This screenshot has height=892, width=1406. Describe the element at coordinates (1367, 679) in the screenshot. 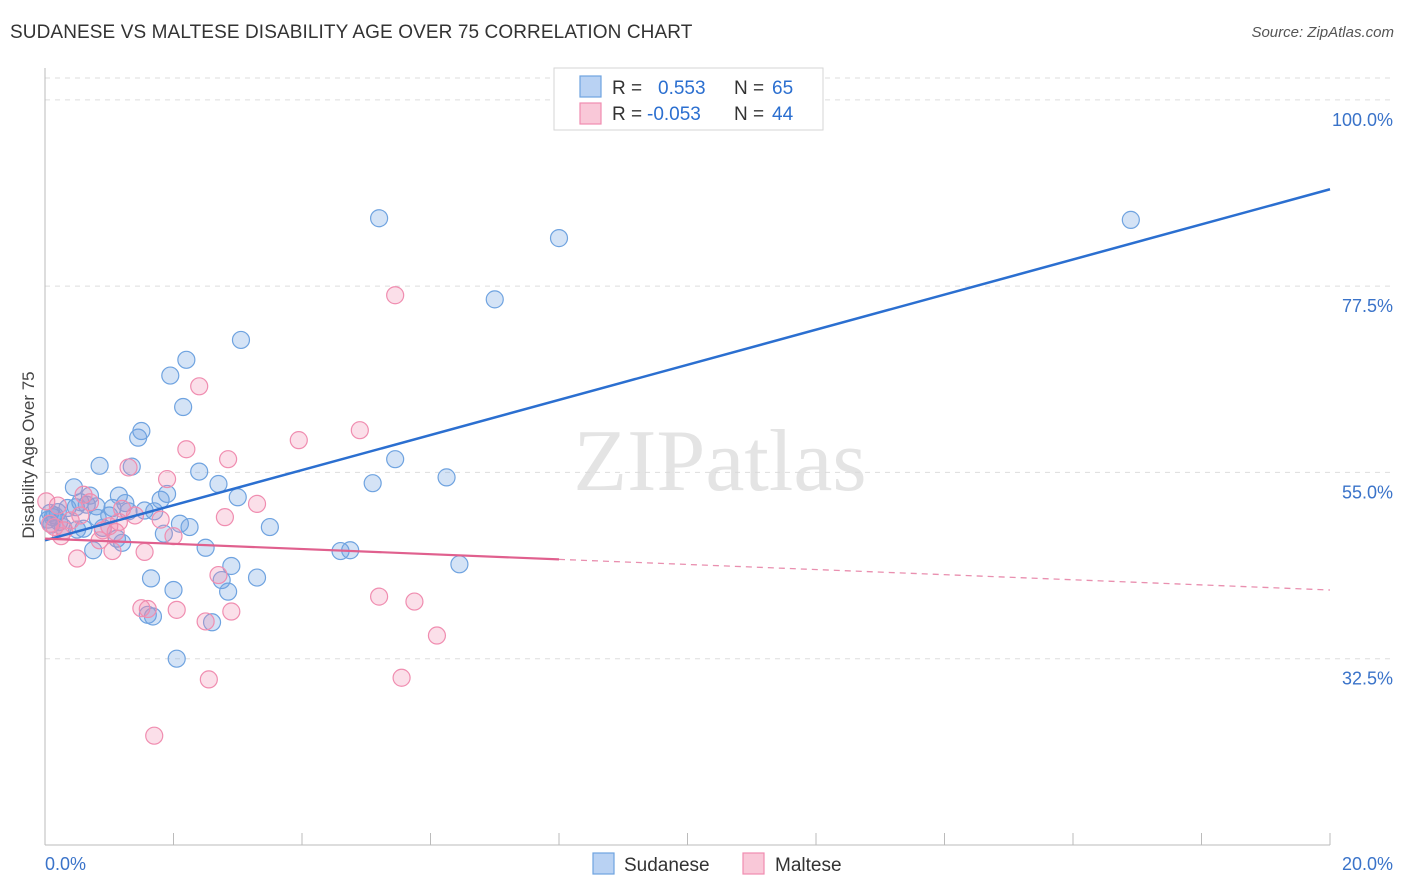

I see `y-tick-label: 32.5%` at that location.